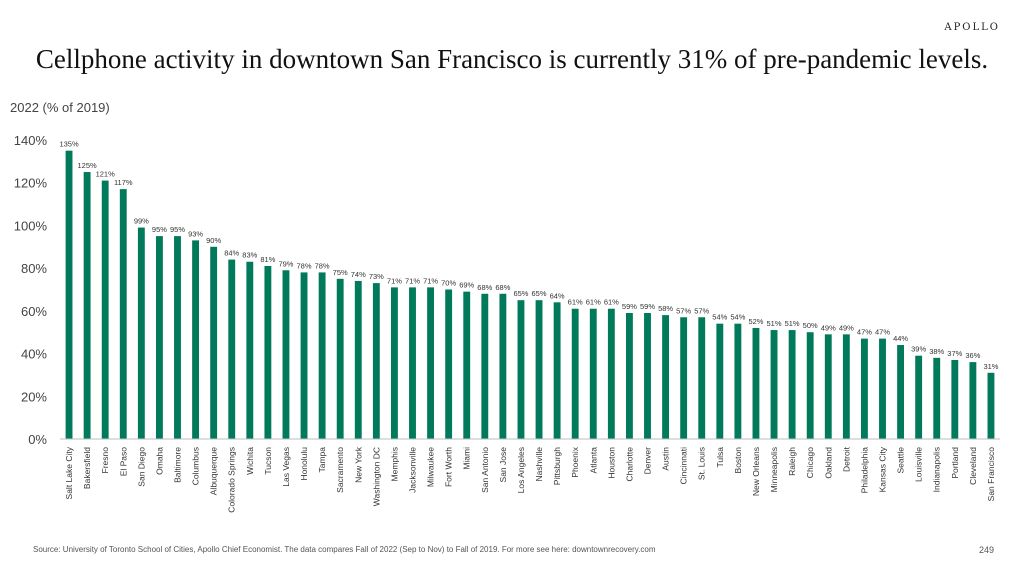  Describe the element at coordinates (972, 27) in the screenshot. I see `brand-logo: APOLLO` at that location.